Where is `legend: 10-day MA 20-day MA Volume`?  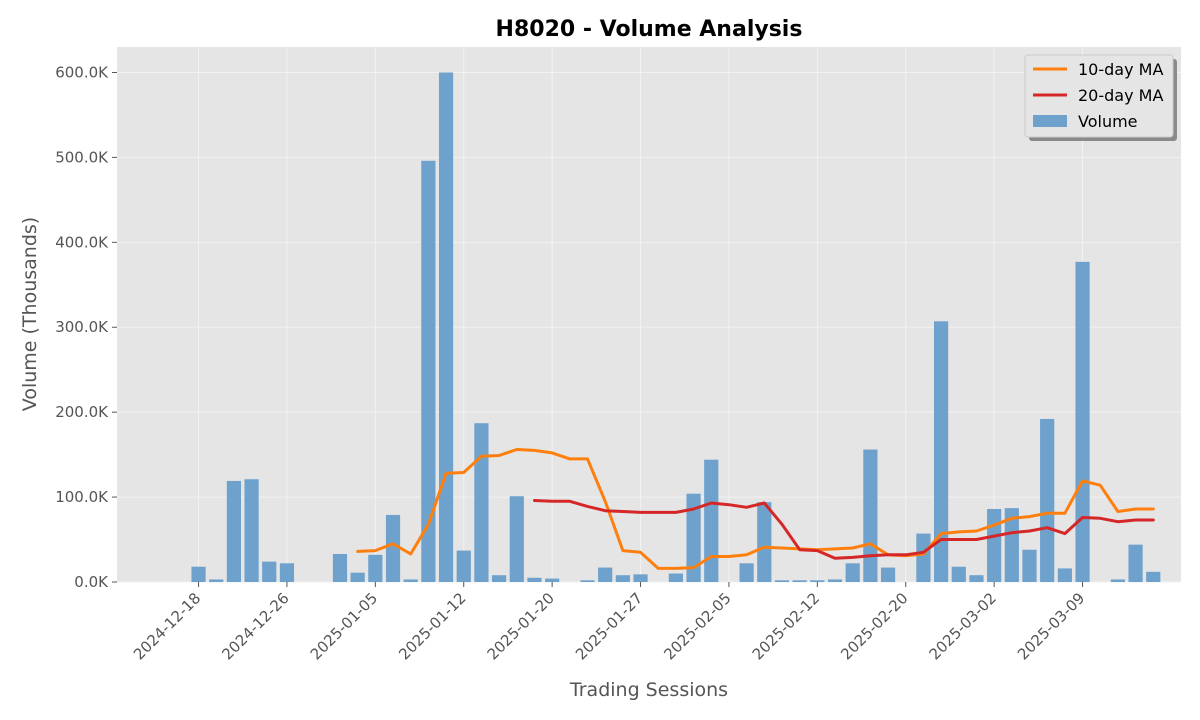
legend: 10-day MA 20-day MA Volume is located at coordinates (1100, 97).